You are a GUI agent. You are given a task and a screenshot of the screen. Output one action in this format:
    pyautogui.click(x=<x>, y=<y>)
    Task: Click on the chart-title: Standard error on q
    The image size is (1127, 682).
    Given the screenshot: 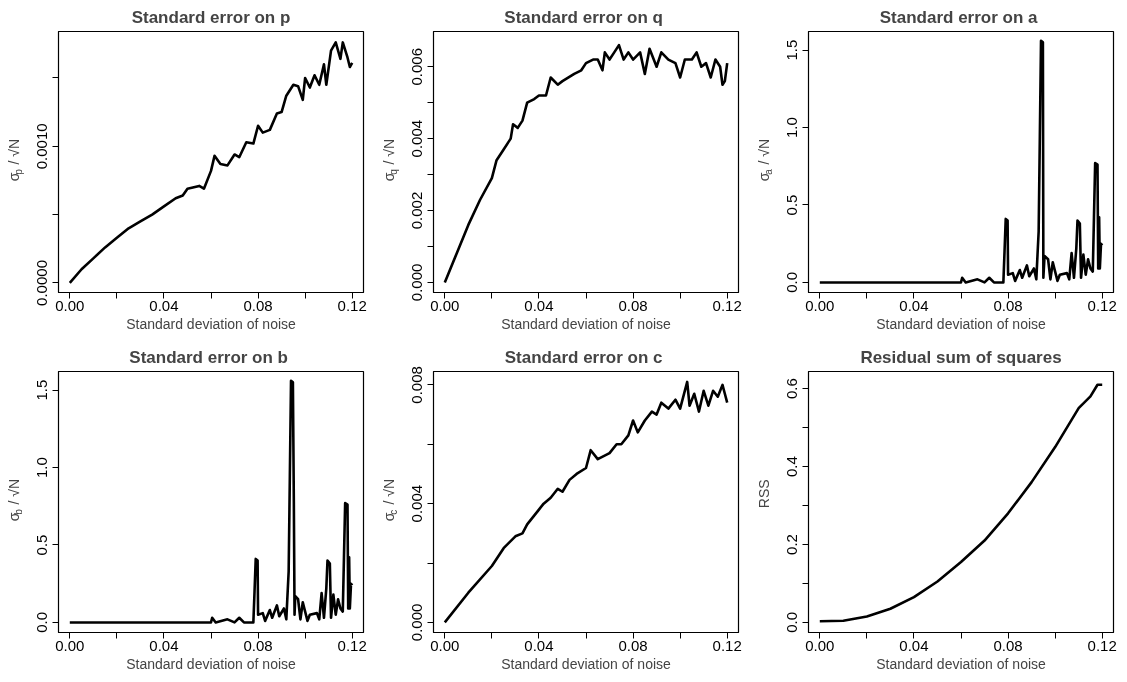 What is the action you would take?
    pyautogui.click(x=583, y=17)
    